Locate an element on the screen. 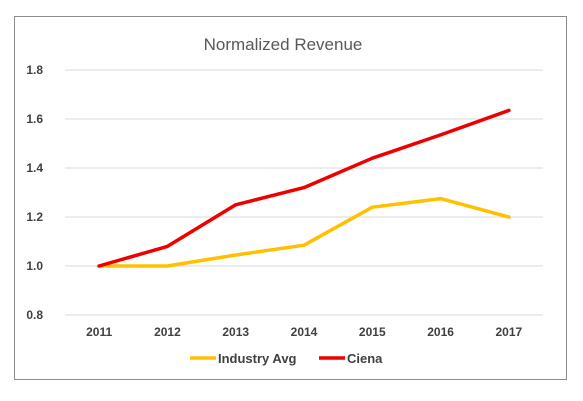  x-tick-label: 2012 is located at coordinates (167, 332).